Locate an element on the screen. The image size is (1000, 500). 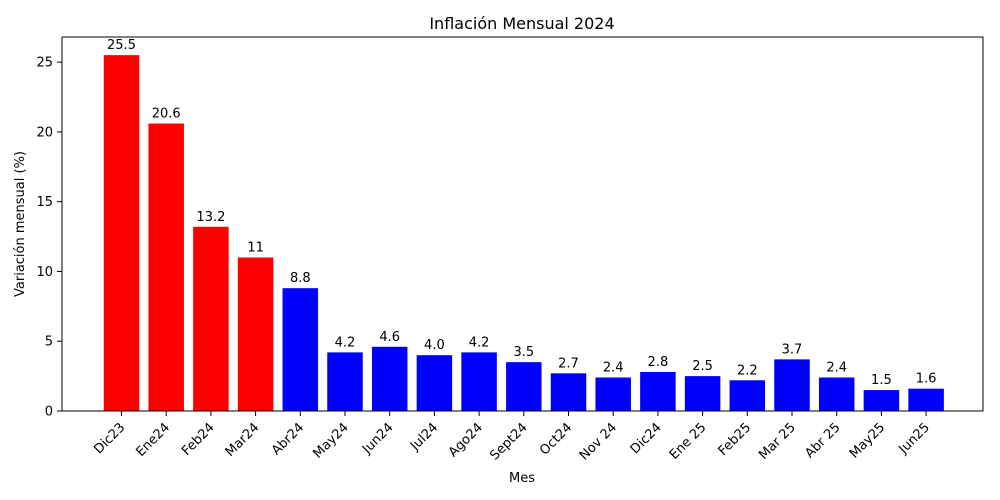
x-tick-label: Dic23 is located at coordinates (109, 438).